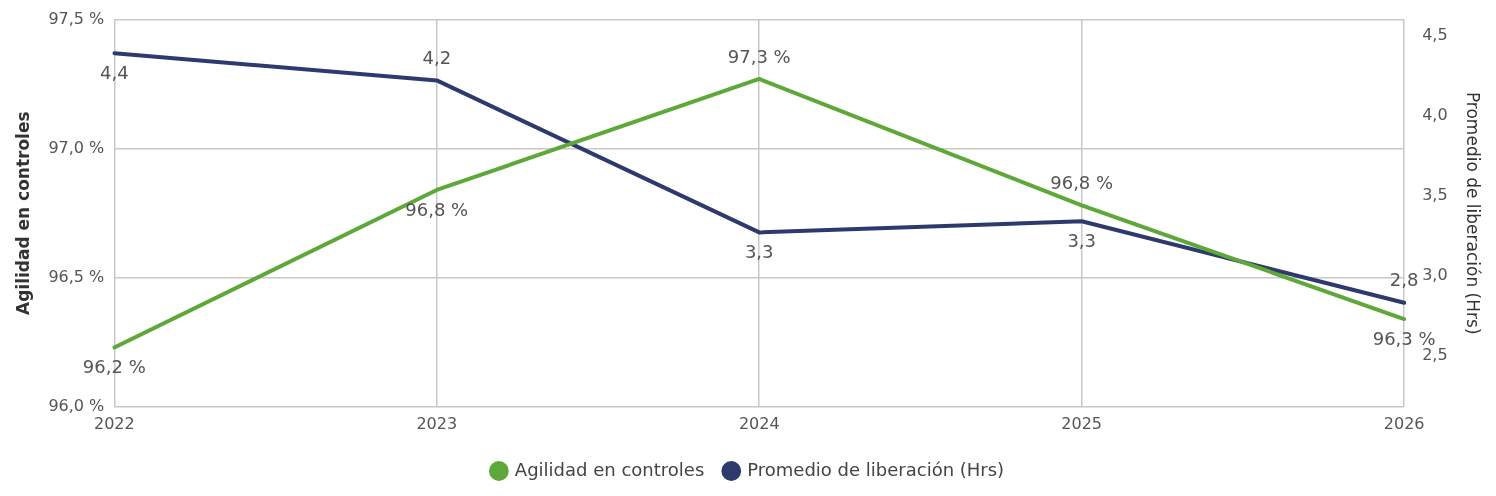 The width and height of the screenshot is (1496, 496). Describe the element at coordinates (1404, 280) in the screenshot. I see `data-label: 2,8` at that location.